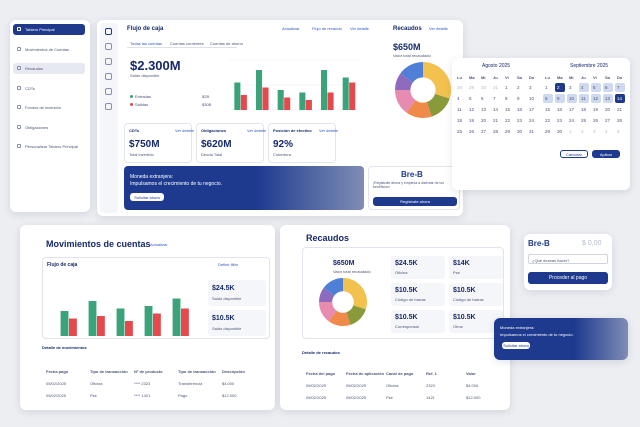  What do you see at coordinates (227, 328) in the screenshot?
I see `stat-label: Saldo disponible` at bounding box center [227, 328].